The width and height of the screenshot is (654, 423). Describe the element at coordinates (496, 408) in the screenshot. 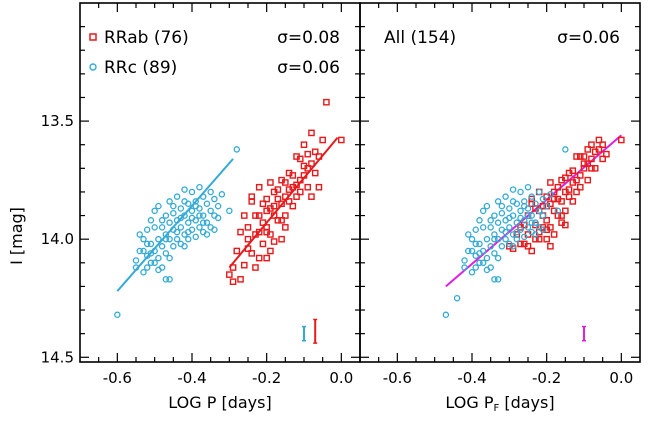

I see `x-axis-title-subscript: F` at that location.